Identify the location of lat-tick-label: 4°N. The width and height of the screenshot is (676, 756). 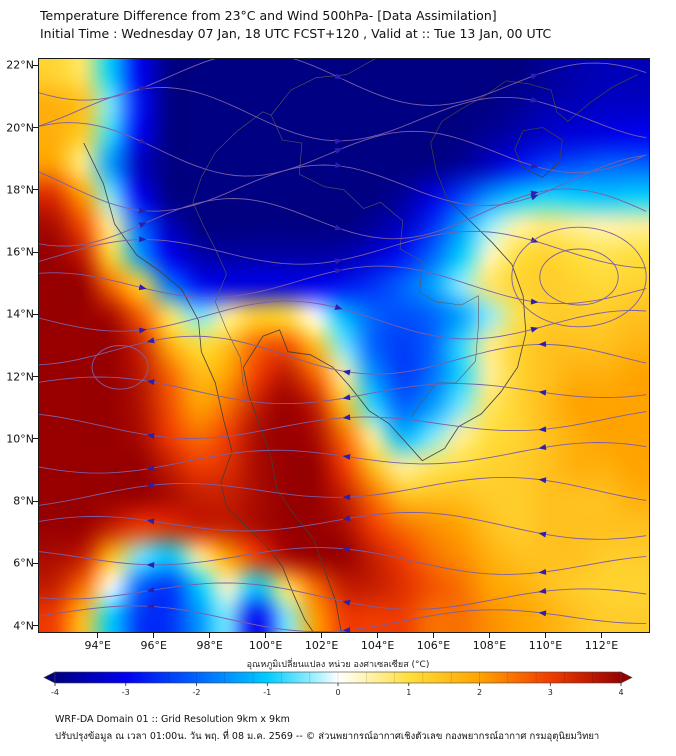
(23, 626).